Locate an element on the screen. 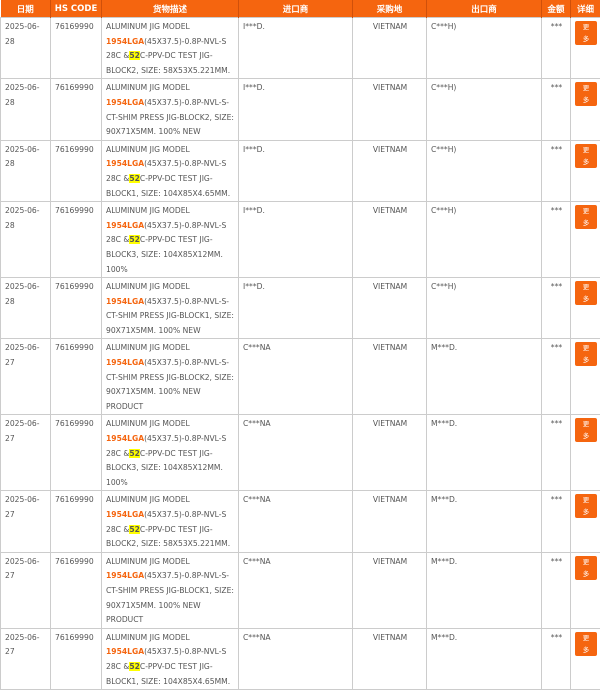 The image size is (600, 690). header-description: 货物描述 is located at coordinates (170, 9).